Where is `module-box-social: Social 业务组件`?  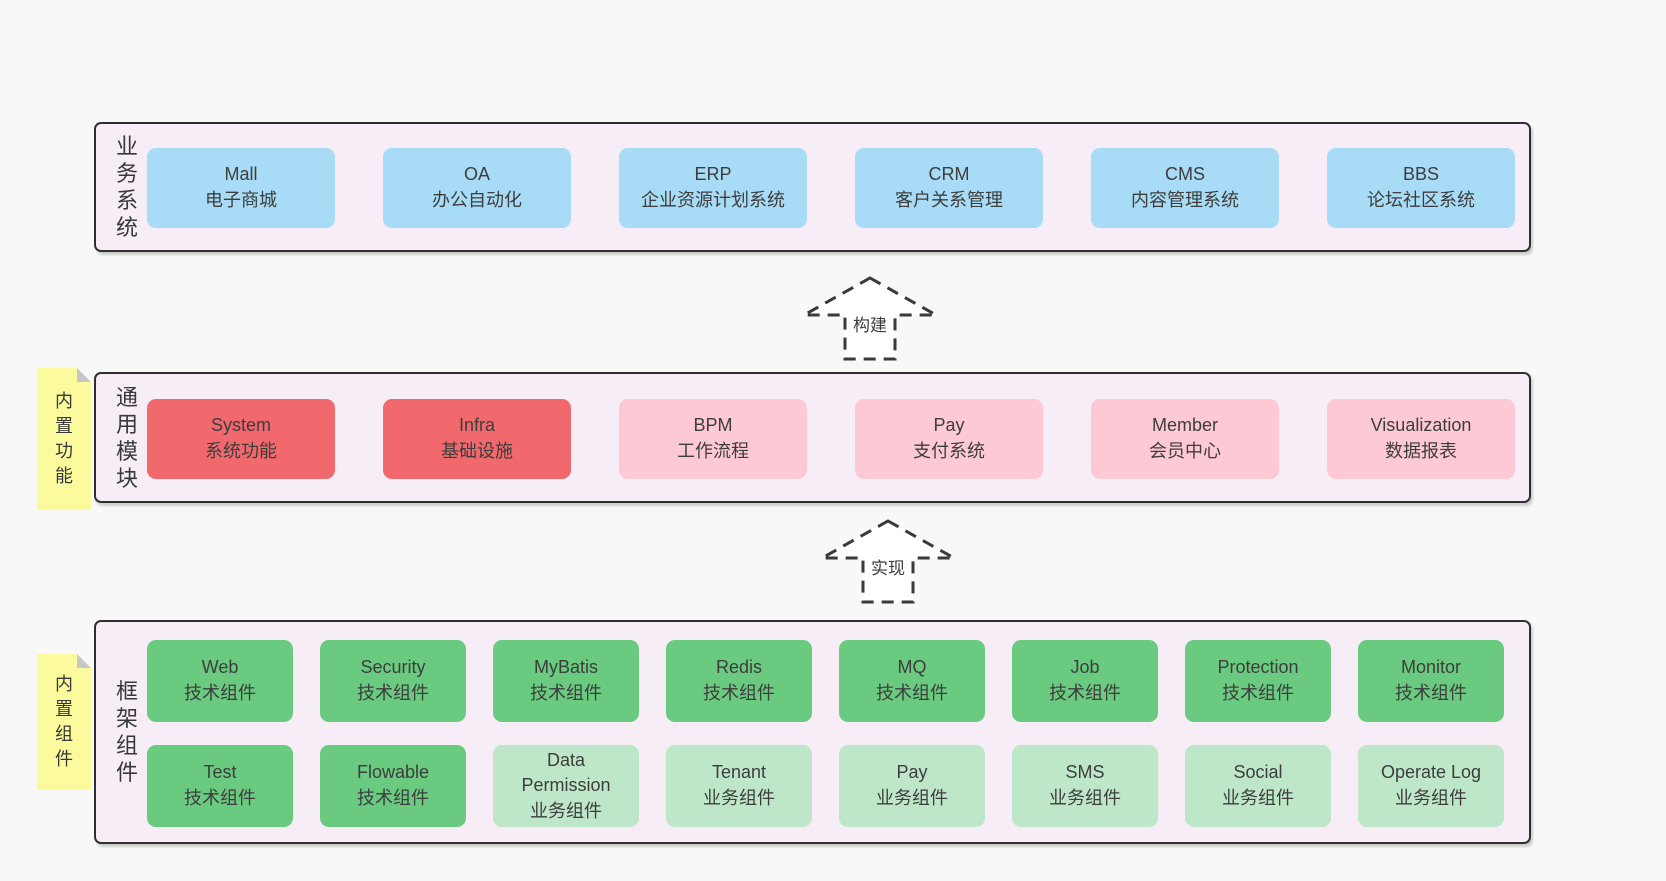
module-box-social: Social 业务组件 is located at coordinates (1258, 786).